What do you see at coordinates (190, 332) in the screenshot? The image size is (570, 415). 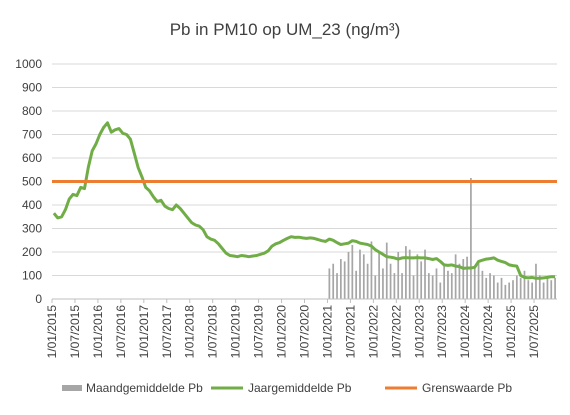 I see `x-tick-label: 1/01/2018` at bounding box center [190, 332].